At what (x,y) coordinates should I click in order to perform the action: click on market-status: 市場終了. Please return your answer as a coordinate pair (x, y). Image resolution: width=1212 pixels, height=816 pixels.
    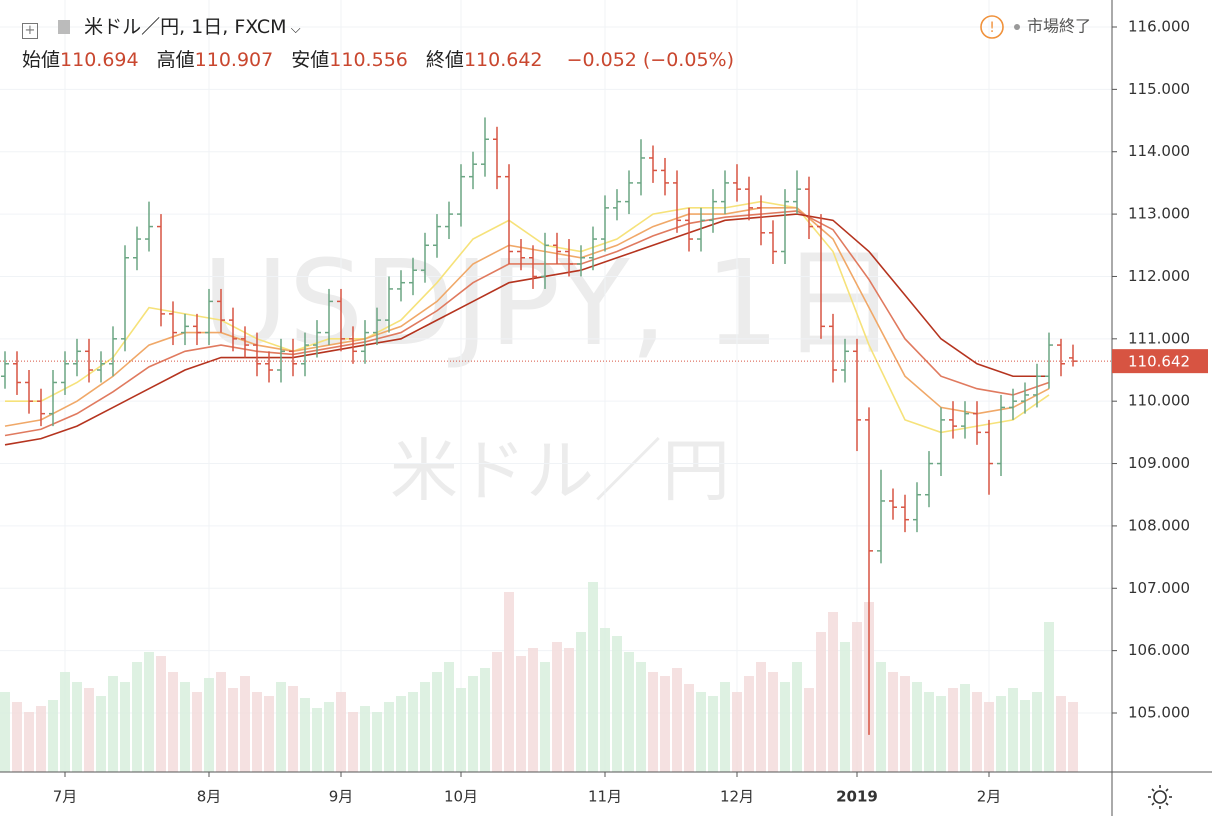
    Looking at the image, I should click on (1059, 26).